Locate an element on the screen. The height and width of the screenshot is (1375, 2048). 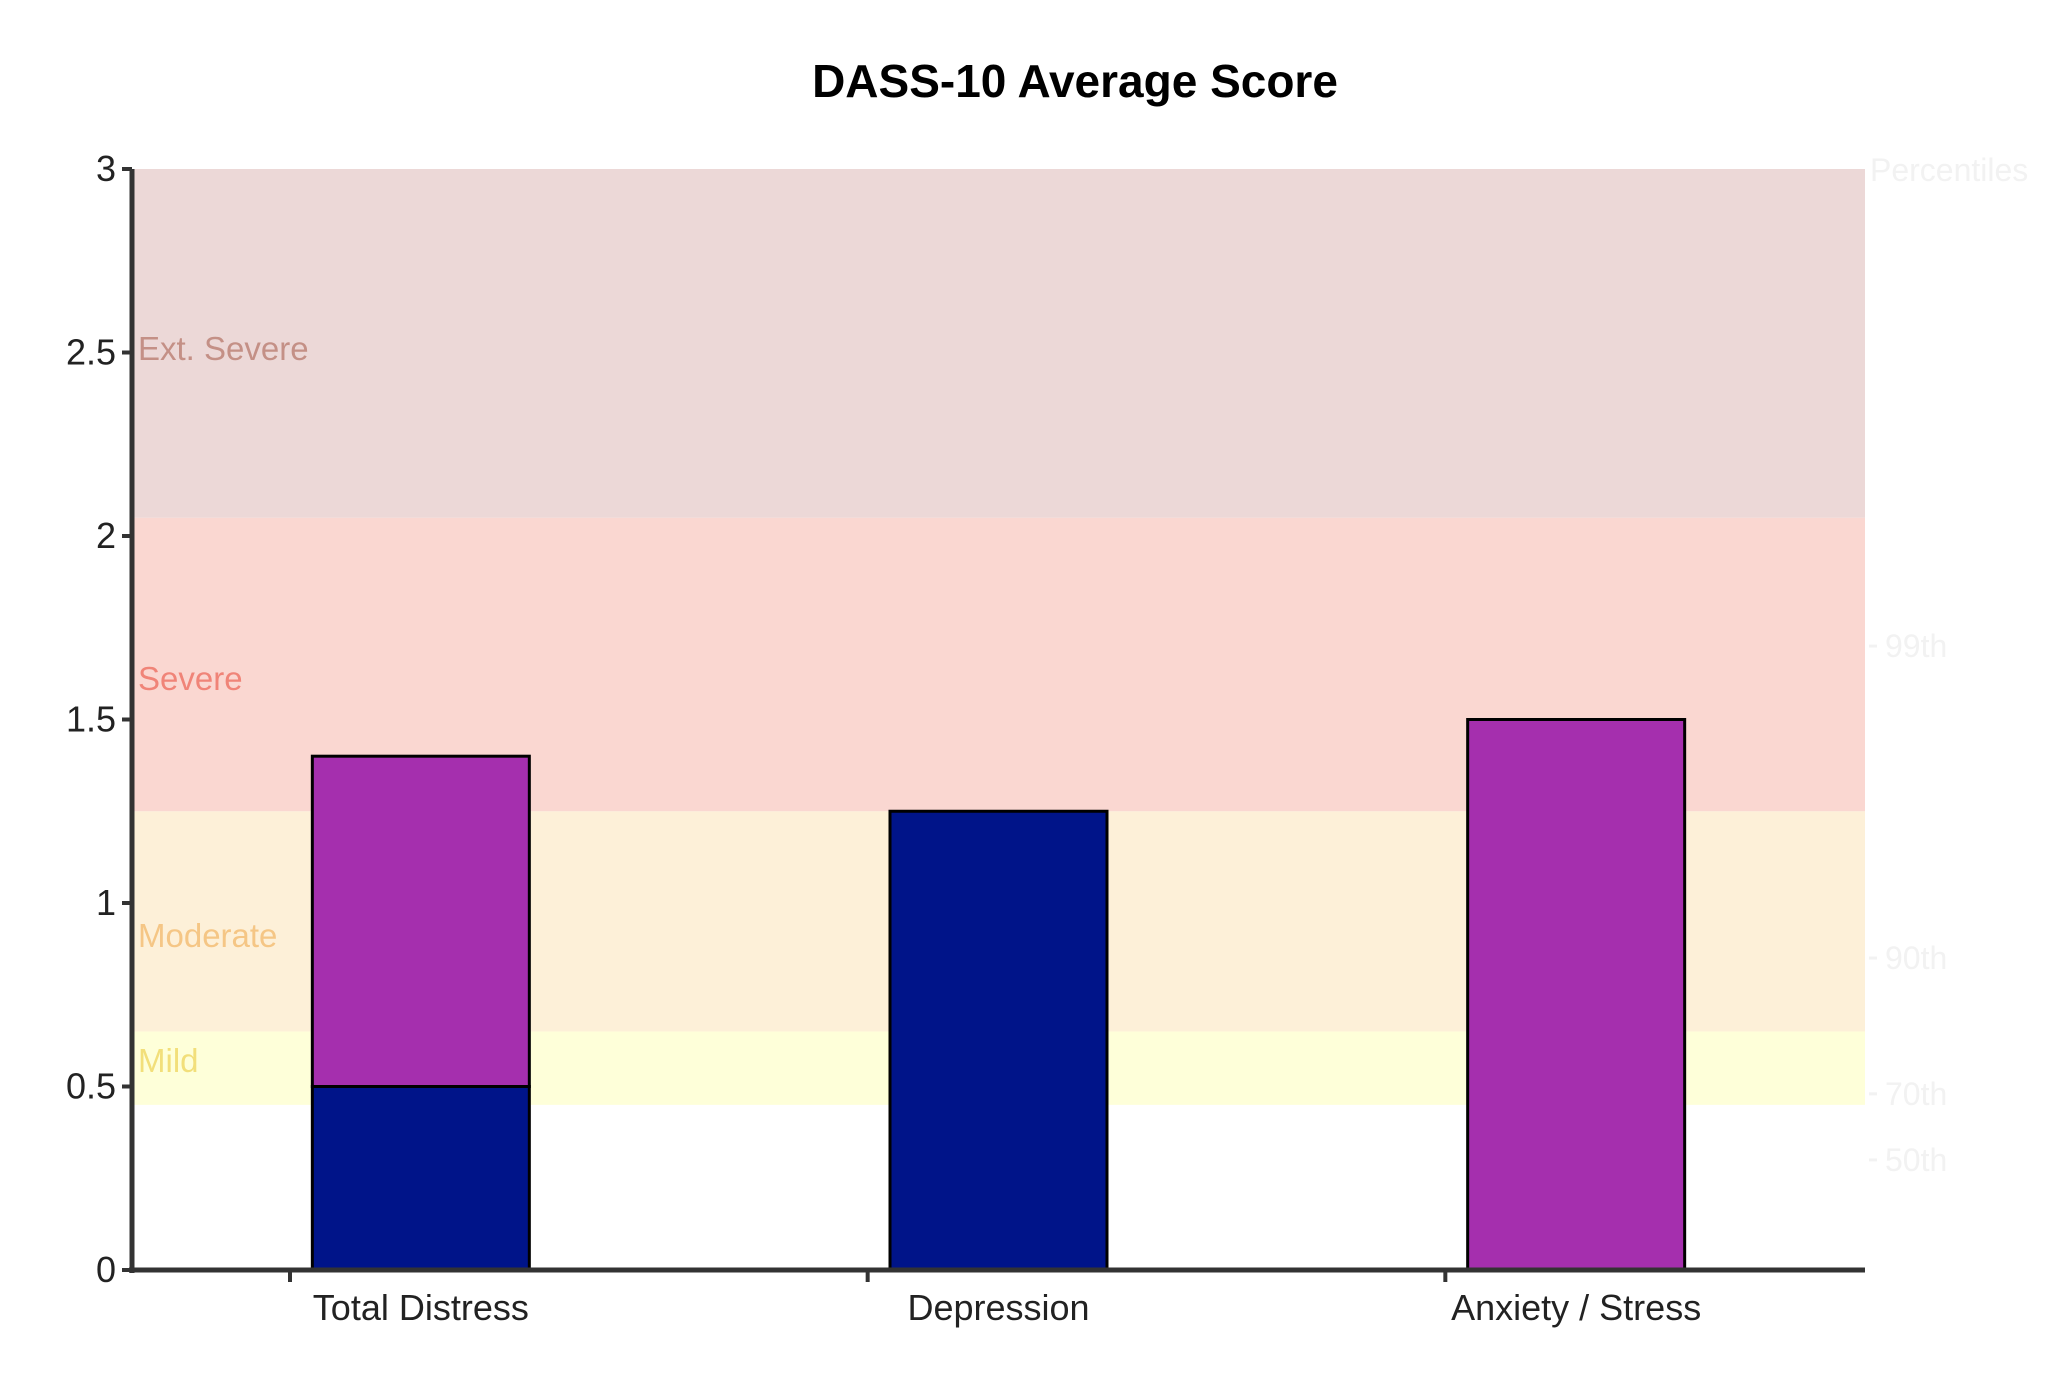
band-label: Ext. Severe is located at coordinates (223, 348).